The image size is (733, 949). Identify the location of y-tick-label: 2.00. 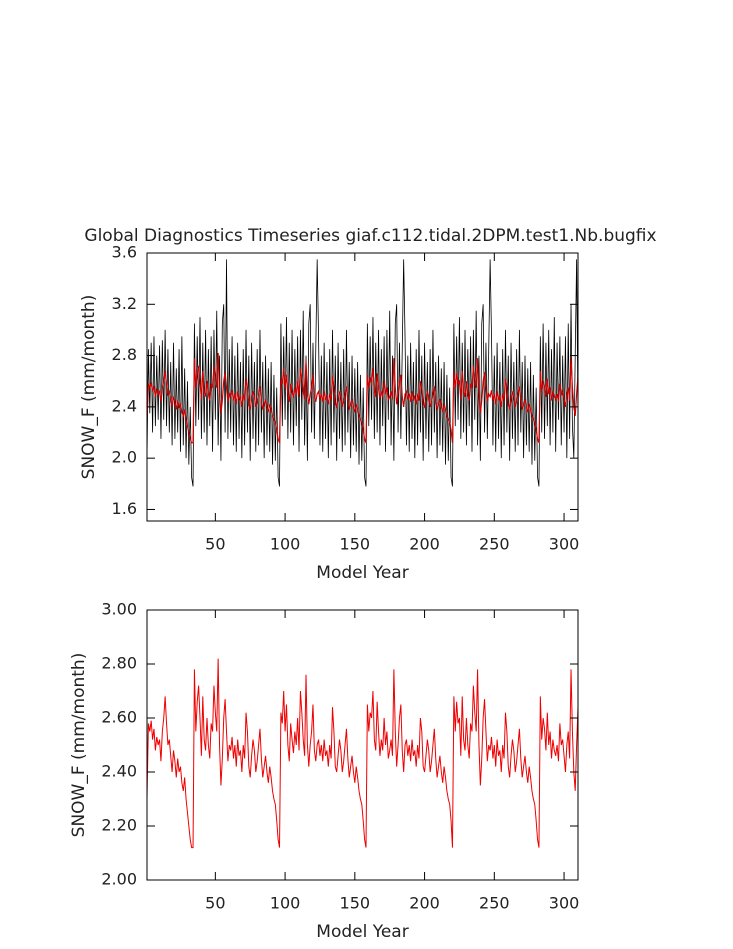
(119, 879).